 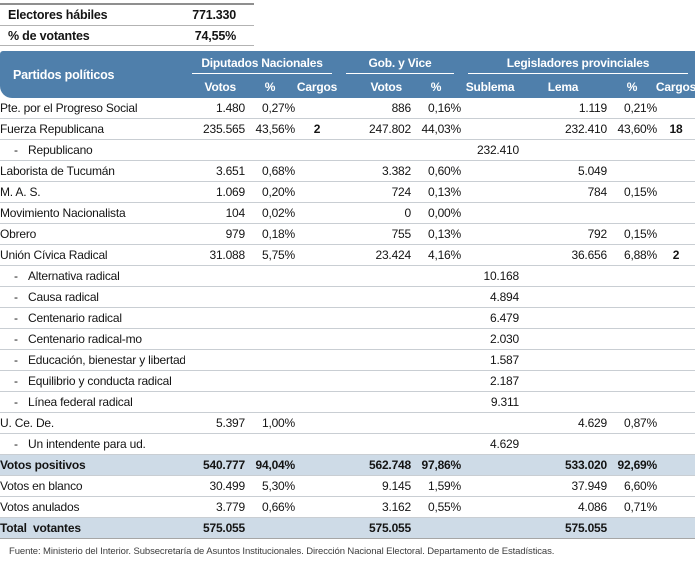 What do you see at coordinates (92, 402) in the screenshot?
I see `party-name-cell: - Línea federal radical` at bounding box center [92, 402].